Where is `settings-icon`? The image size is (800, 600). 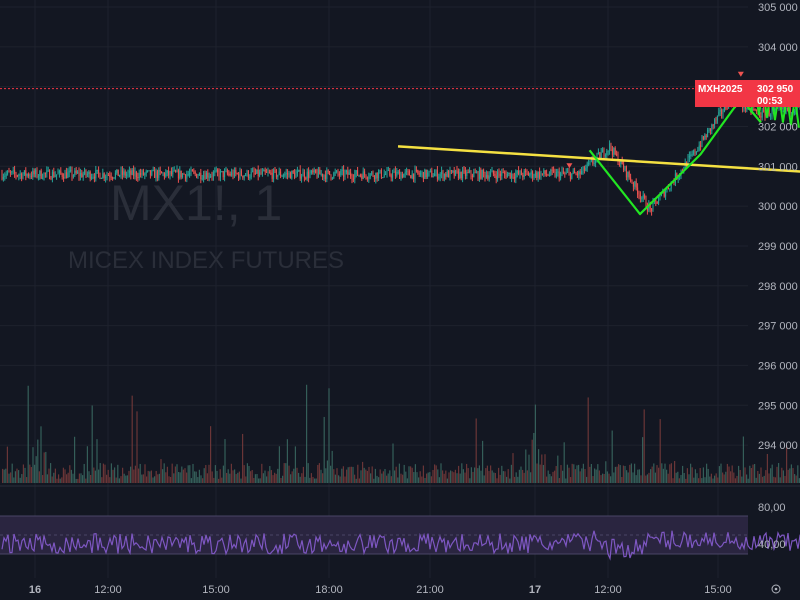
settings-icon is located at coordinates (776, 589).